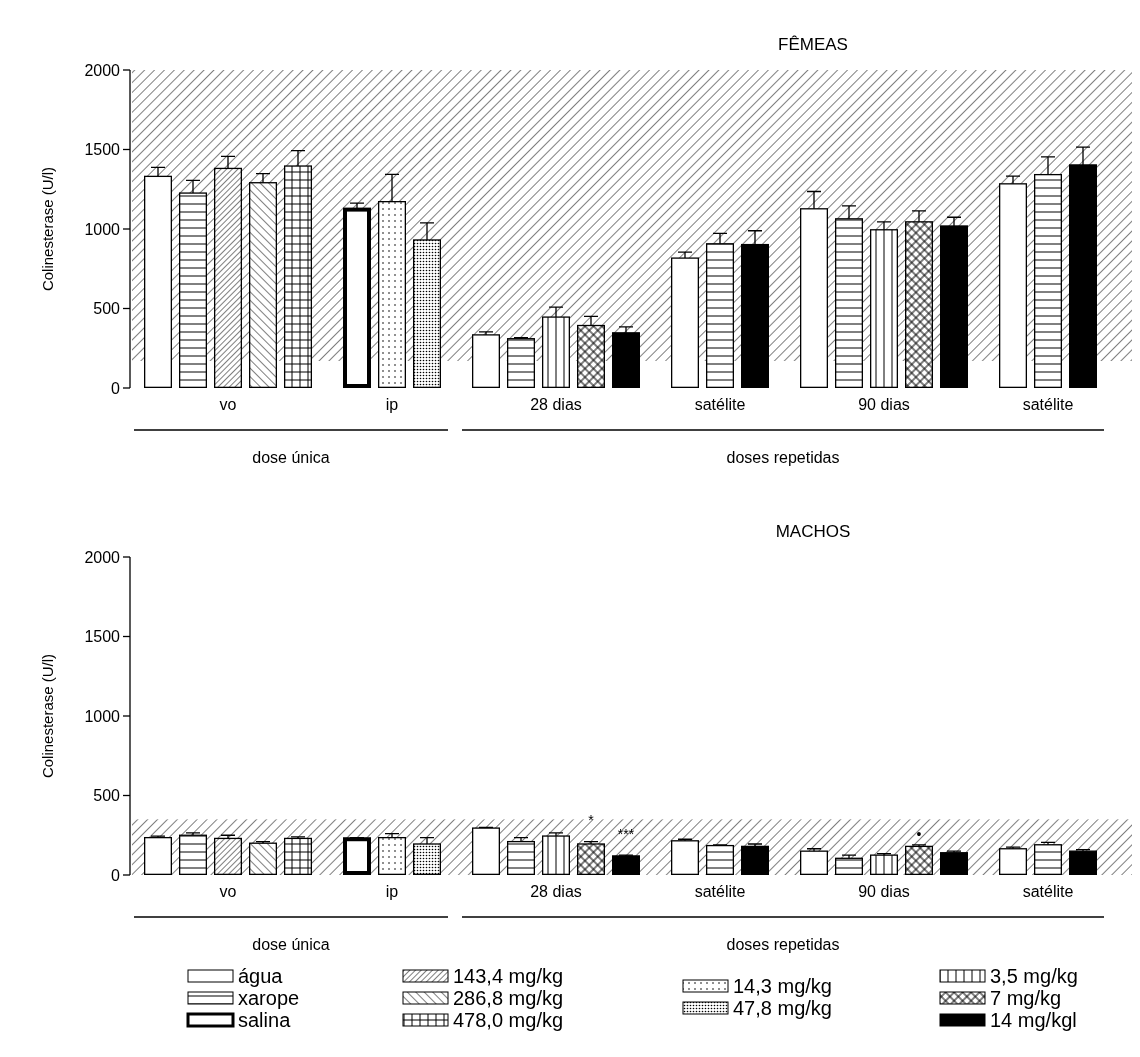 Image resolution: width=1140 pixels, height=1057 pixels. What do you see at coordinates (813, 531) in the screenshot?
I see `chart-title: MACHOS` at bounding box center [813, 531].